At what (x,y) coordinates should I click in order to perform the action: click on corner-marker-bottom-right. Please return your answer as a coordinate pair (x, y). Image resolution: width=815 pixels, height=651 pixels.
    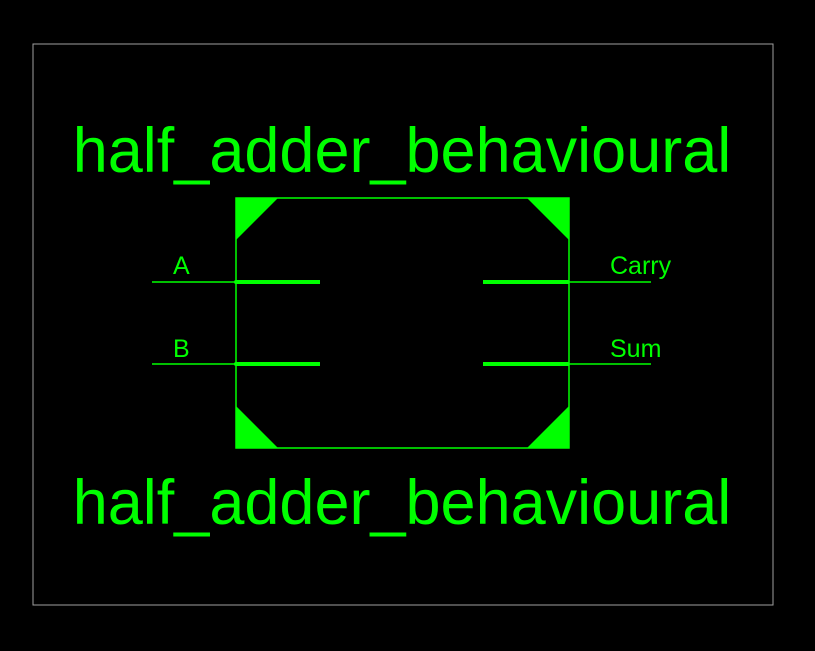
    Looking at the image, I should click on (548, 427).